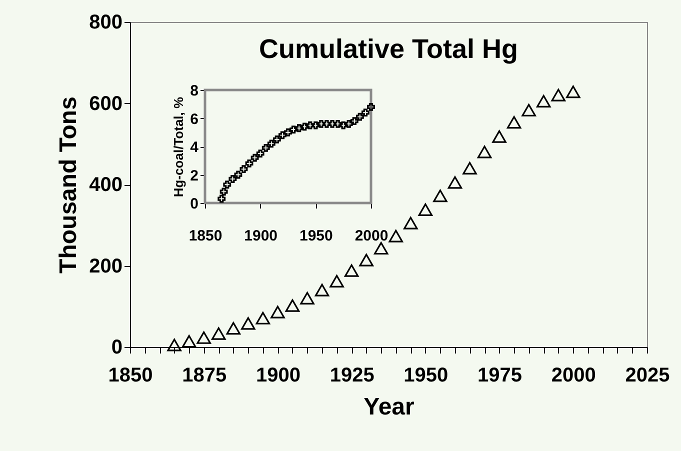 The height and width of the screenshot is (451, 681). What do you see at coordinates (195, 147) in the screenshot?
I see `y-tick-label: 4` at bounding box center [195, 147].